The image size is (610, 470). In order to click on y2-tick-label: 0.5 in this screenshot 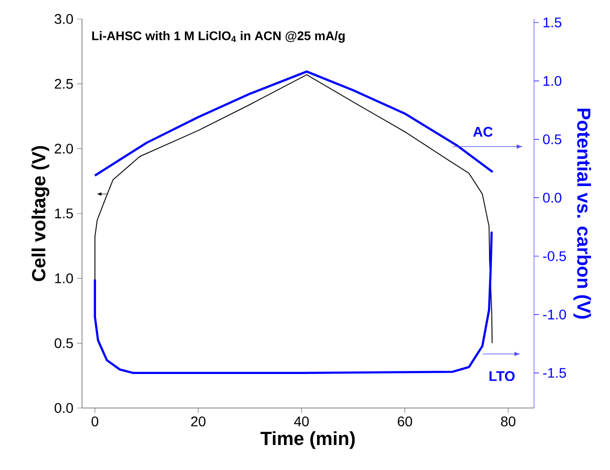, I will do `click(552, 139)`.